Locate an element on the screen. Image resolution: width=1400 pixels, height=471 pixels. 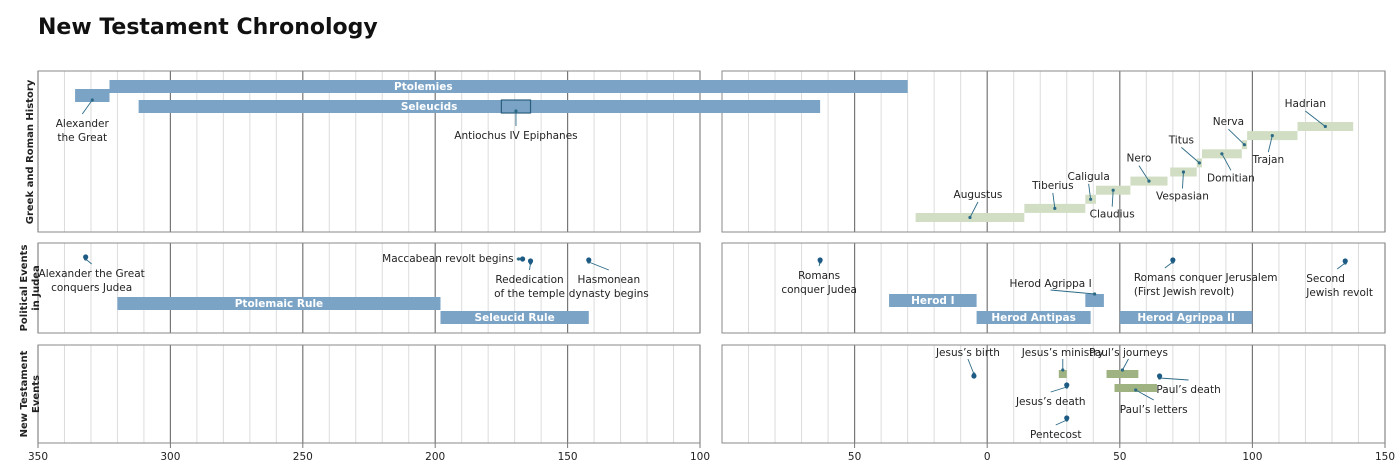
mark-label: Herod Agrippa I is located at coordinates (1051, 284).